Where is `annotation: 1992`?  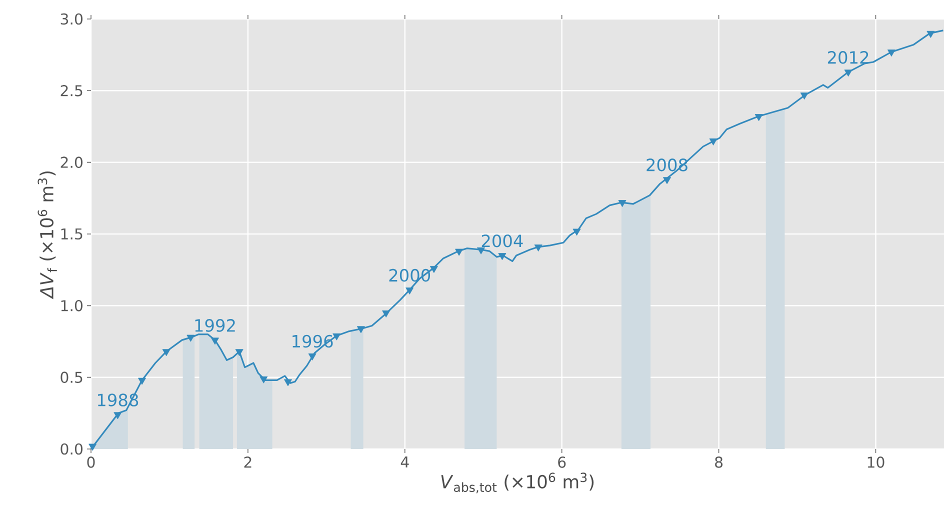 annotation: 1992 is located at coordinates (215, 325).